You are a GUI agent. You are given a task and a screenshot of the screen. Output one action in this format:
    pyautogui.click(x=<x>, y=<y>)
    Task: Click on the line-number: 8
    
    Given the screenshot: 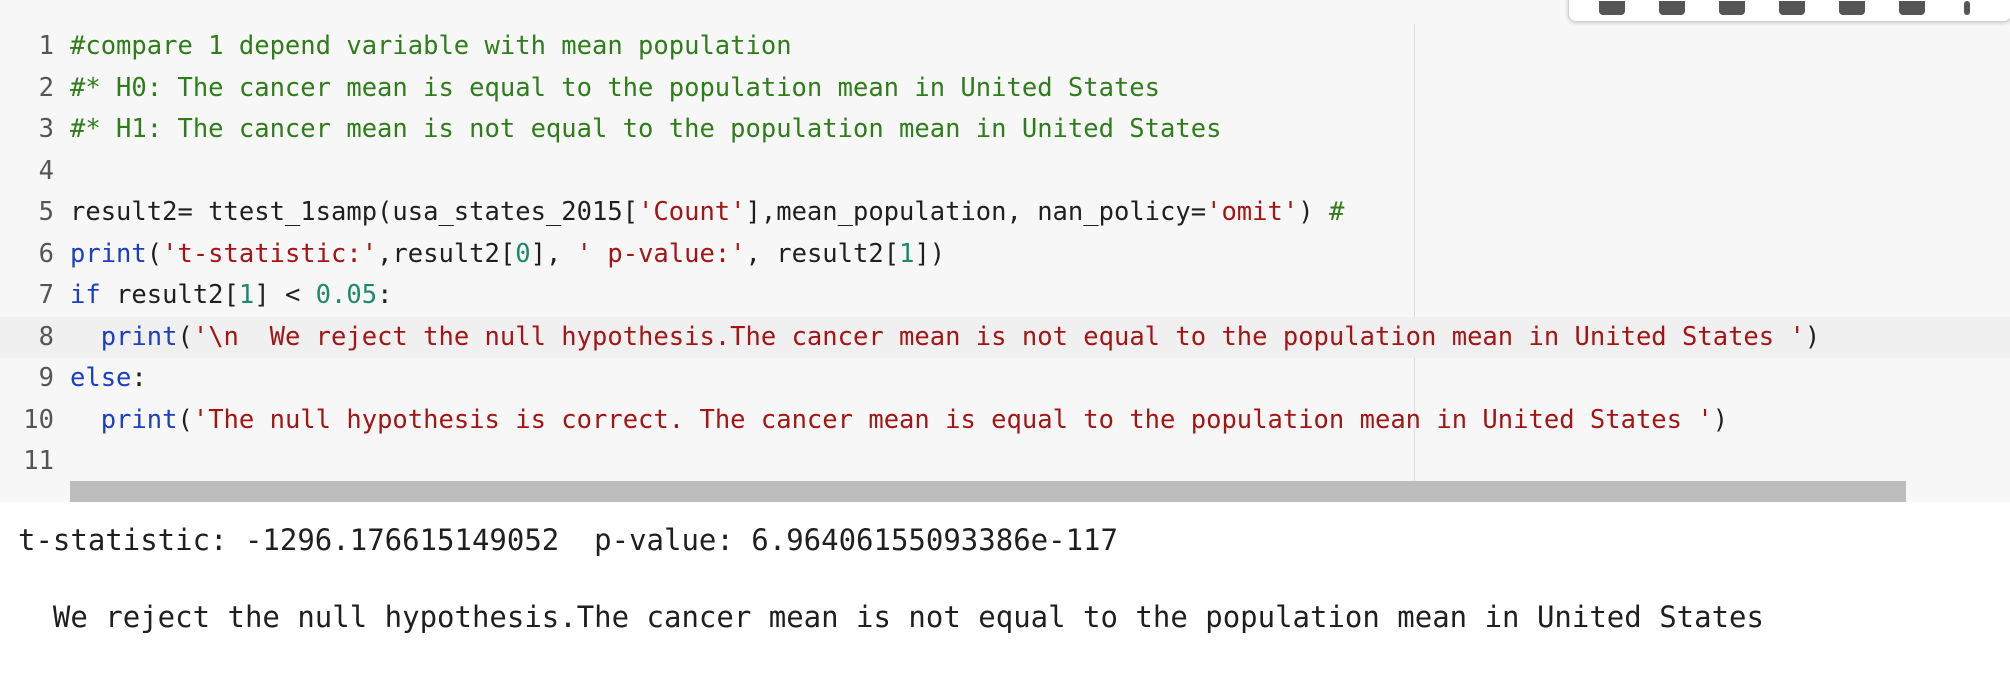 What is the action you would take?
    pyautogui.click(x=46, y=336)
    